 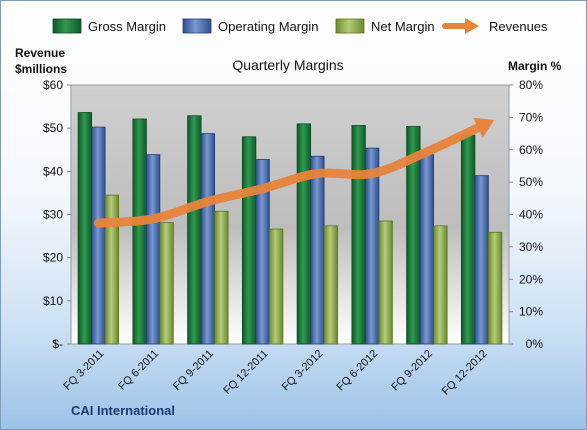 I want to click on y-left-tick-label: $10, so click(x=53, y=301).